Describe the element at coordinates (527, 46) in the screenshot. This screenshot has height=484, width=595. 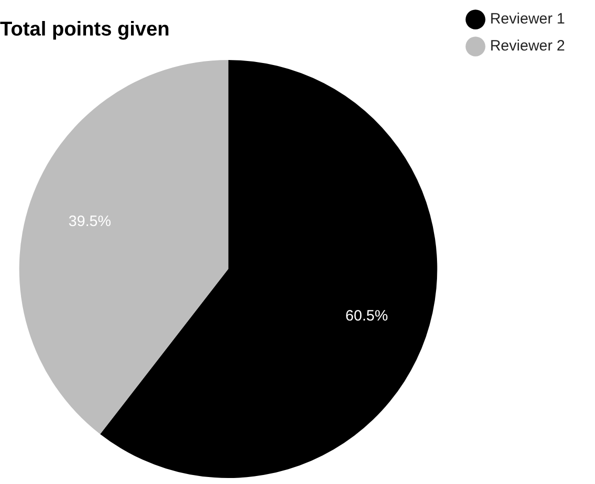
I see `legend-label: Reviewer 2` at that location.